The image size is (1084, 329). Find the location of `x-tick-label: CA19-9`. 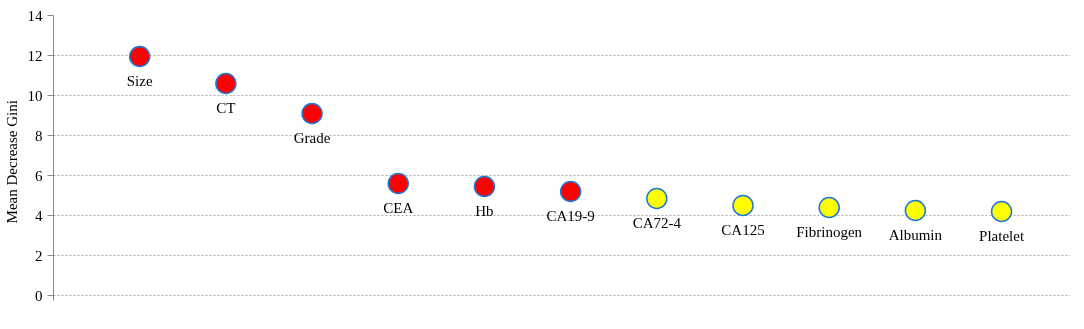

x-tick-label: CA19-9 is located at coordinates (570, 215).